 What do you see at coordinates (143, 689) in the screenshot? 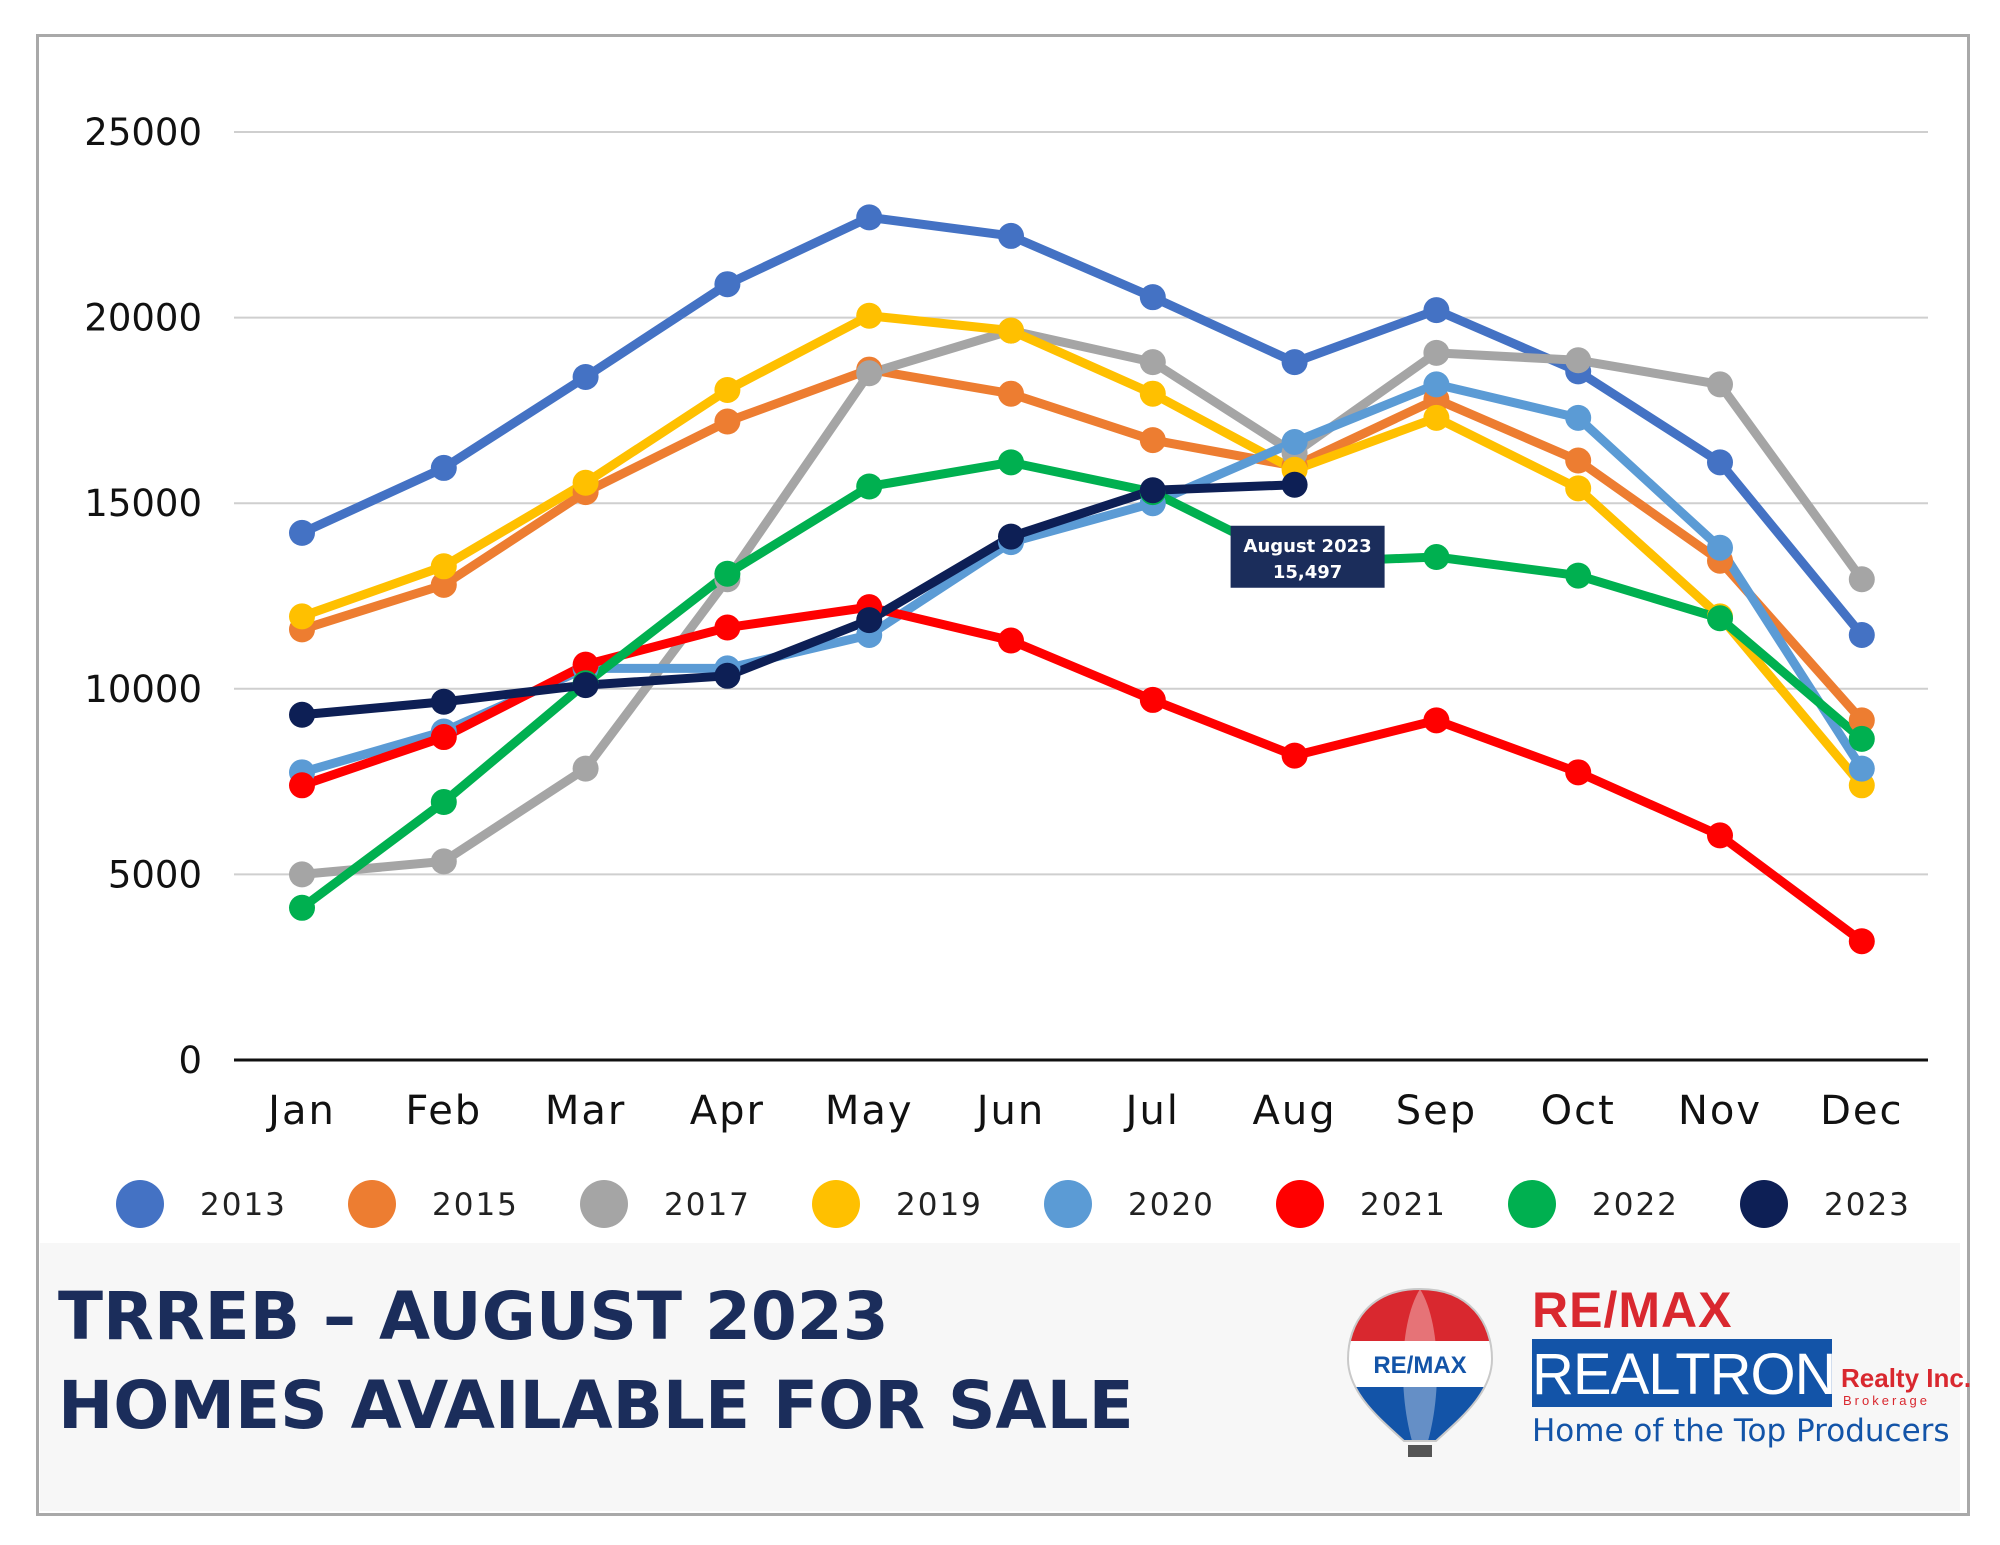
I see `y-tick-label: 10000` at bounding box center [143, 689].